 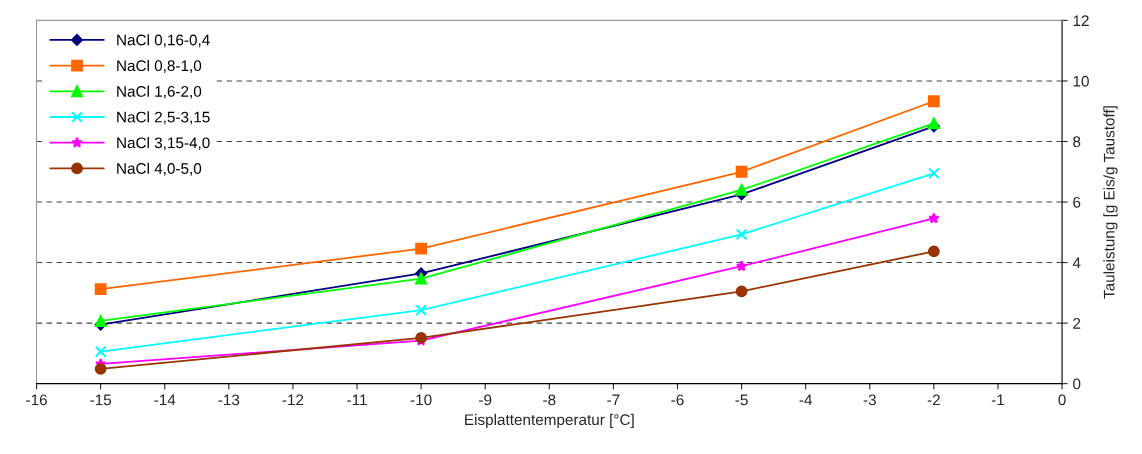 I want to click on y-tick-label: 2, so click(x=1077, y=323).